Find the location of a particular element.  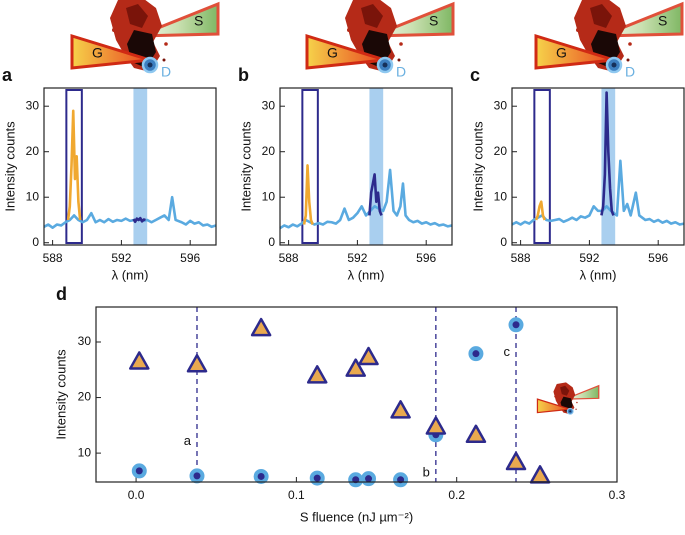

reference-label: c is located at coordinates (507, 351).